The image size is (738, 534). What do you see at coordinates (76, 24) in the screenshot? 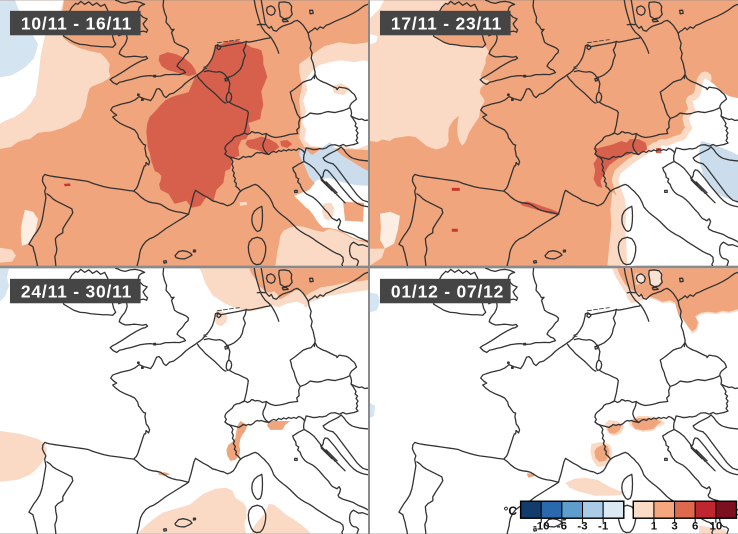
I see `svg-text: 10/11 - 16/11` at bounding box center [76, 24].